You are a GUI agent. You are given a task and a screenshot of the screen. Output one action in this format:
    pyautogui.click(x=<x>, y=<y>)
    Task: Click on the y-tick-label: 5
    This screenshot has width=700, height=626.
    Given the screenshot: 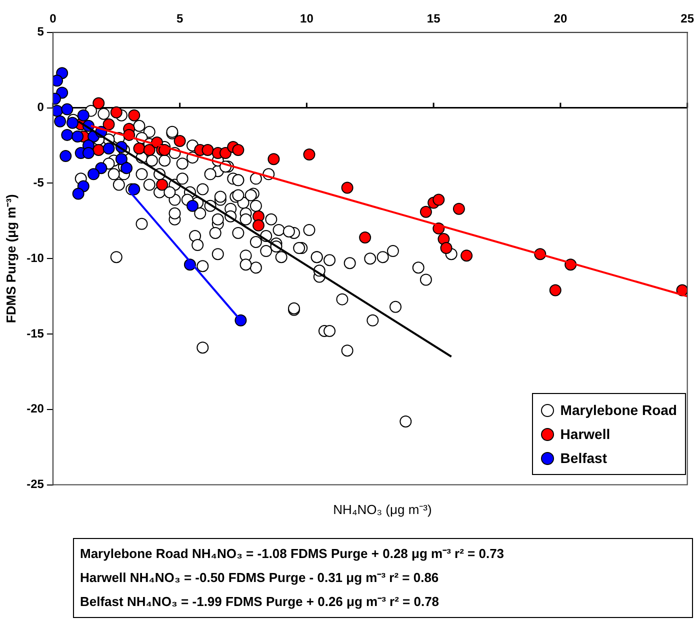 What is the action you would take?
    pyautogui.click(x=40, y=31)
    